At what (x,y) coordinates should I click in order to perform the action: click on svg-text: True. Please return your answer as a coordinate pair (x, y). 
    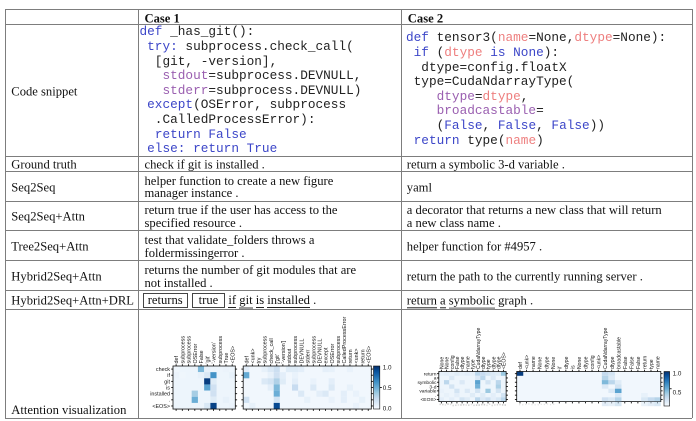
    Looking at the image, I should click on (227, 358).